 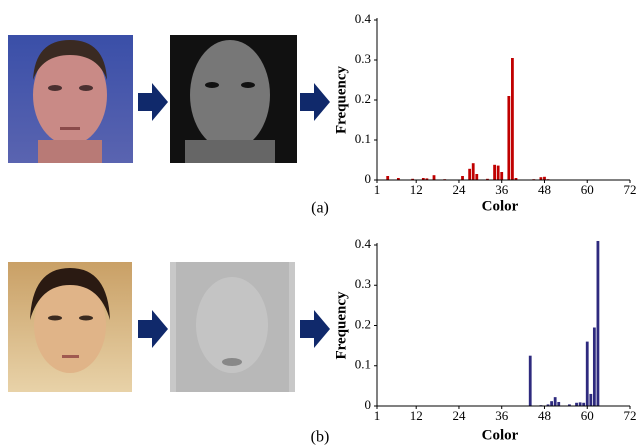 I want to click on color-map-a, so click(x=233, y=99).